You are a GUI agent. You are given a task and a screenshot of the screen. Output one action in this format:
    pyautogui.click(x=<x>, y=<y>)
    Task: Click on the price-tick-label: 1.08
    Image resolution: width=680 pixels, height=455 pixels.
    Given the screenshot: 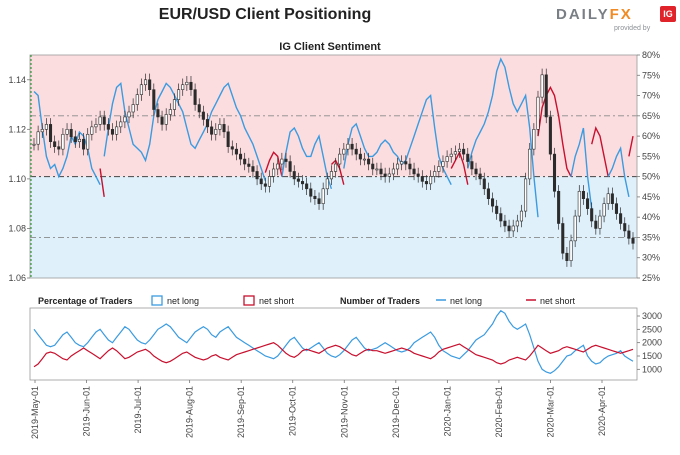 What is the action you would take?
    pyautogui.click(x=17, y=228)
    